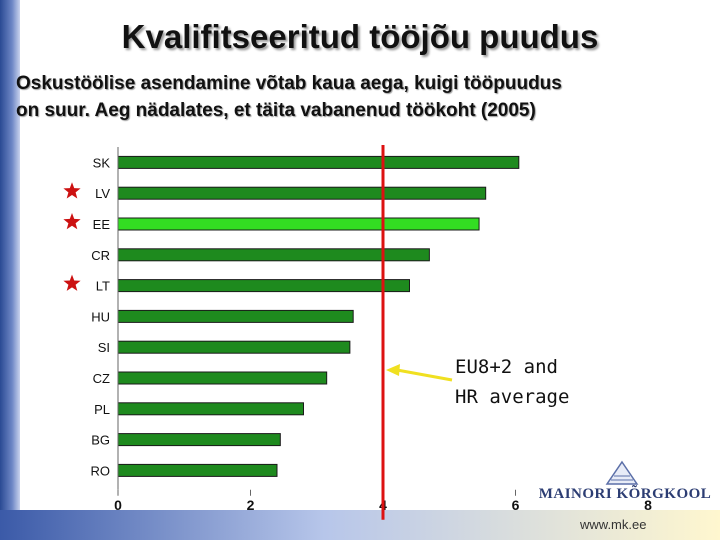  What do you see at coordinates (525, 382) in the screenshot?
I see `average-annotation: EU8+2 and HR average` at bounding box center [525, 382].